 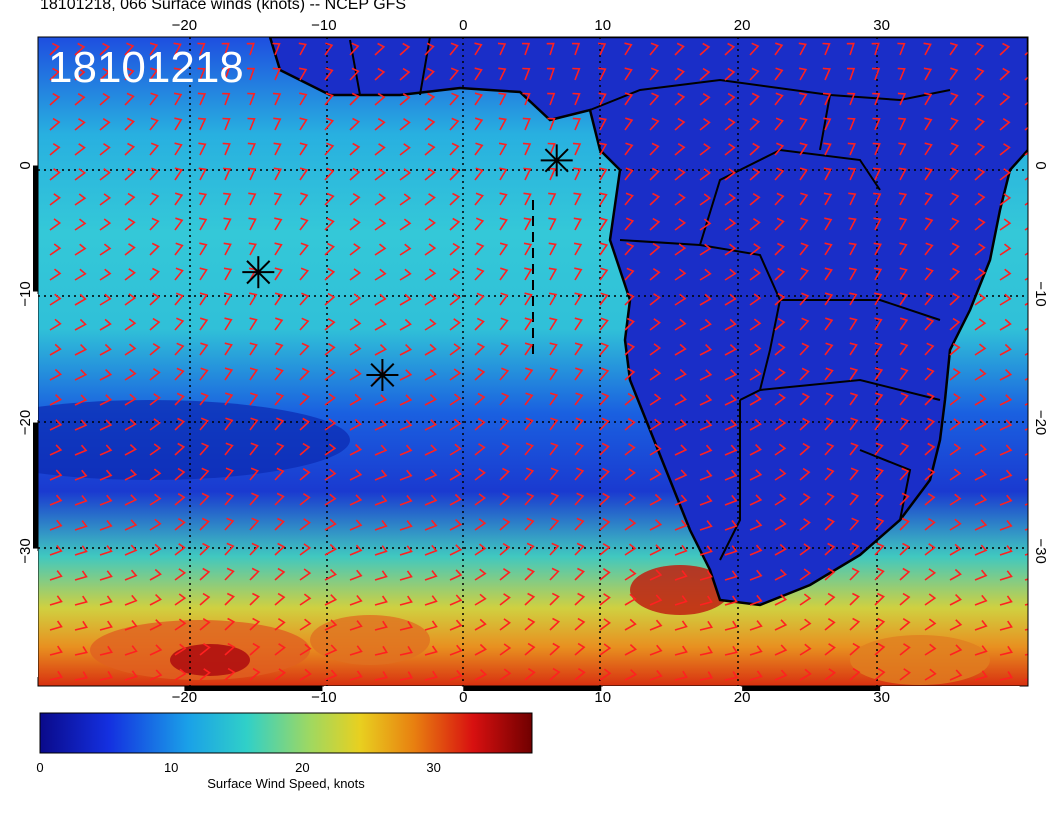 I want to click on lat-tick-left-0: 0, so click(x=25, y=165).